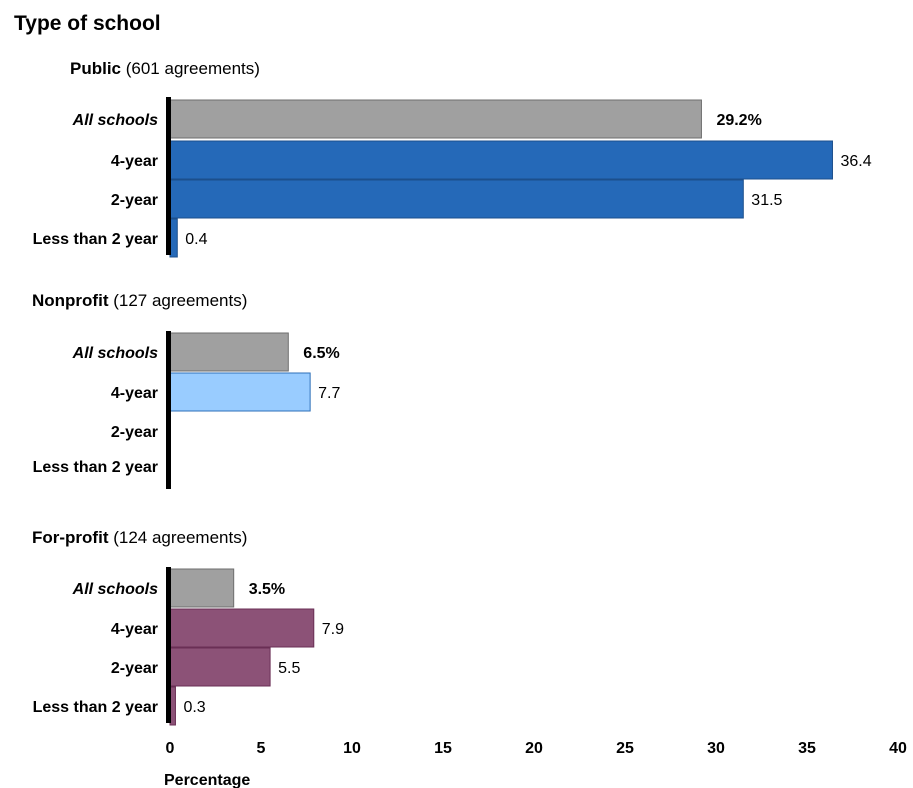 The height and width of the screenshot is (788, 913). Describe the element at coordinates (855, 161) in the screenshot. I see `data-label: 36.4` at that location.